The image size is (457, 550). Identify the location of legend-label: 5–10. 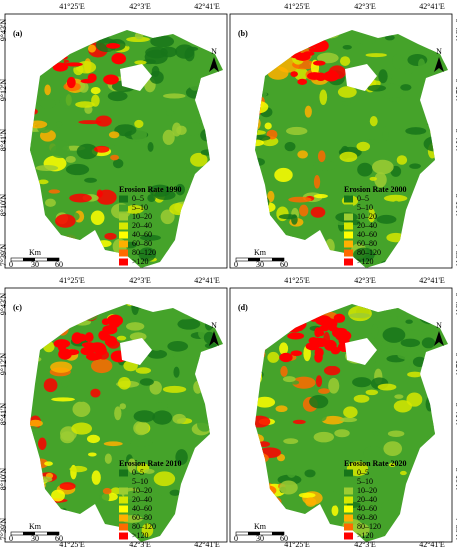
(140, 481).